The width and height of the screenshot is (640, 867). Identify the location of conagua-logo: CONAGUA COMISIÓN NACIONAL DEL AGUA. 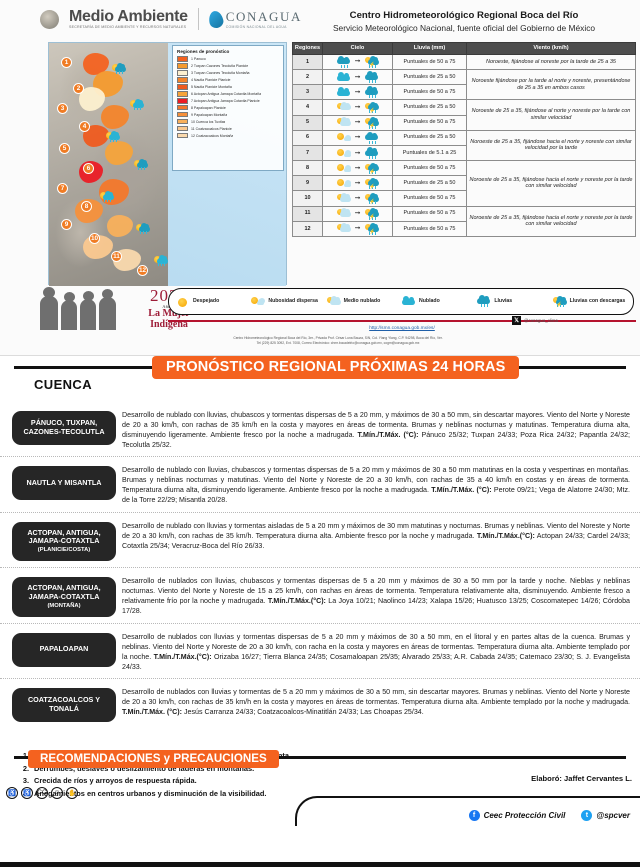
(254, 19).